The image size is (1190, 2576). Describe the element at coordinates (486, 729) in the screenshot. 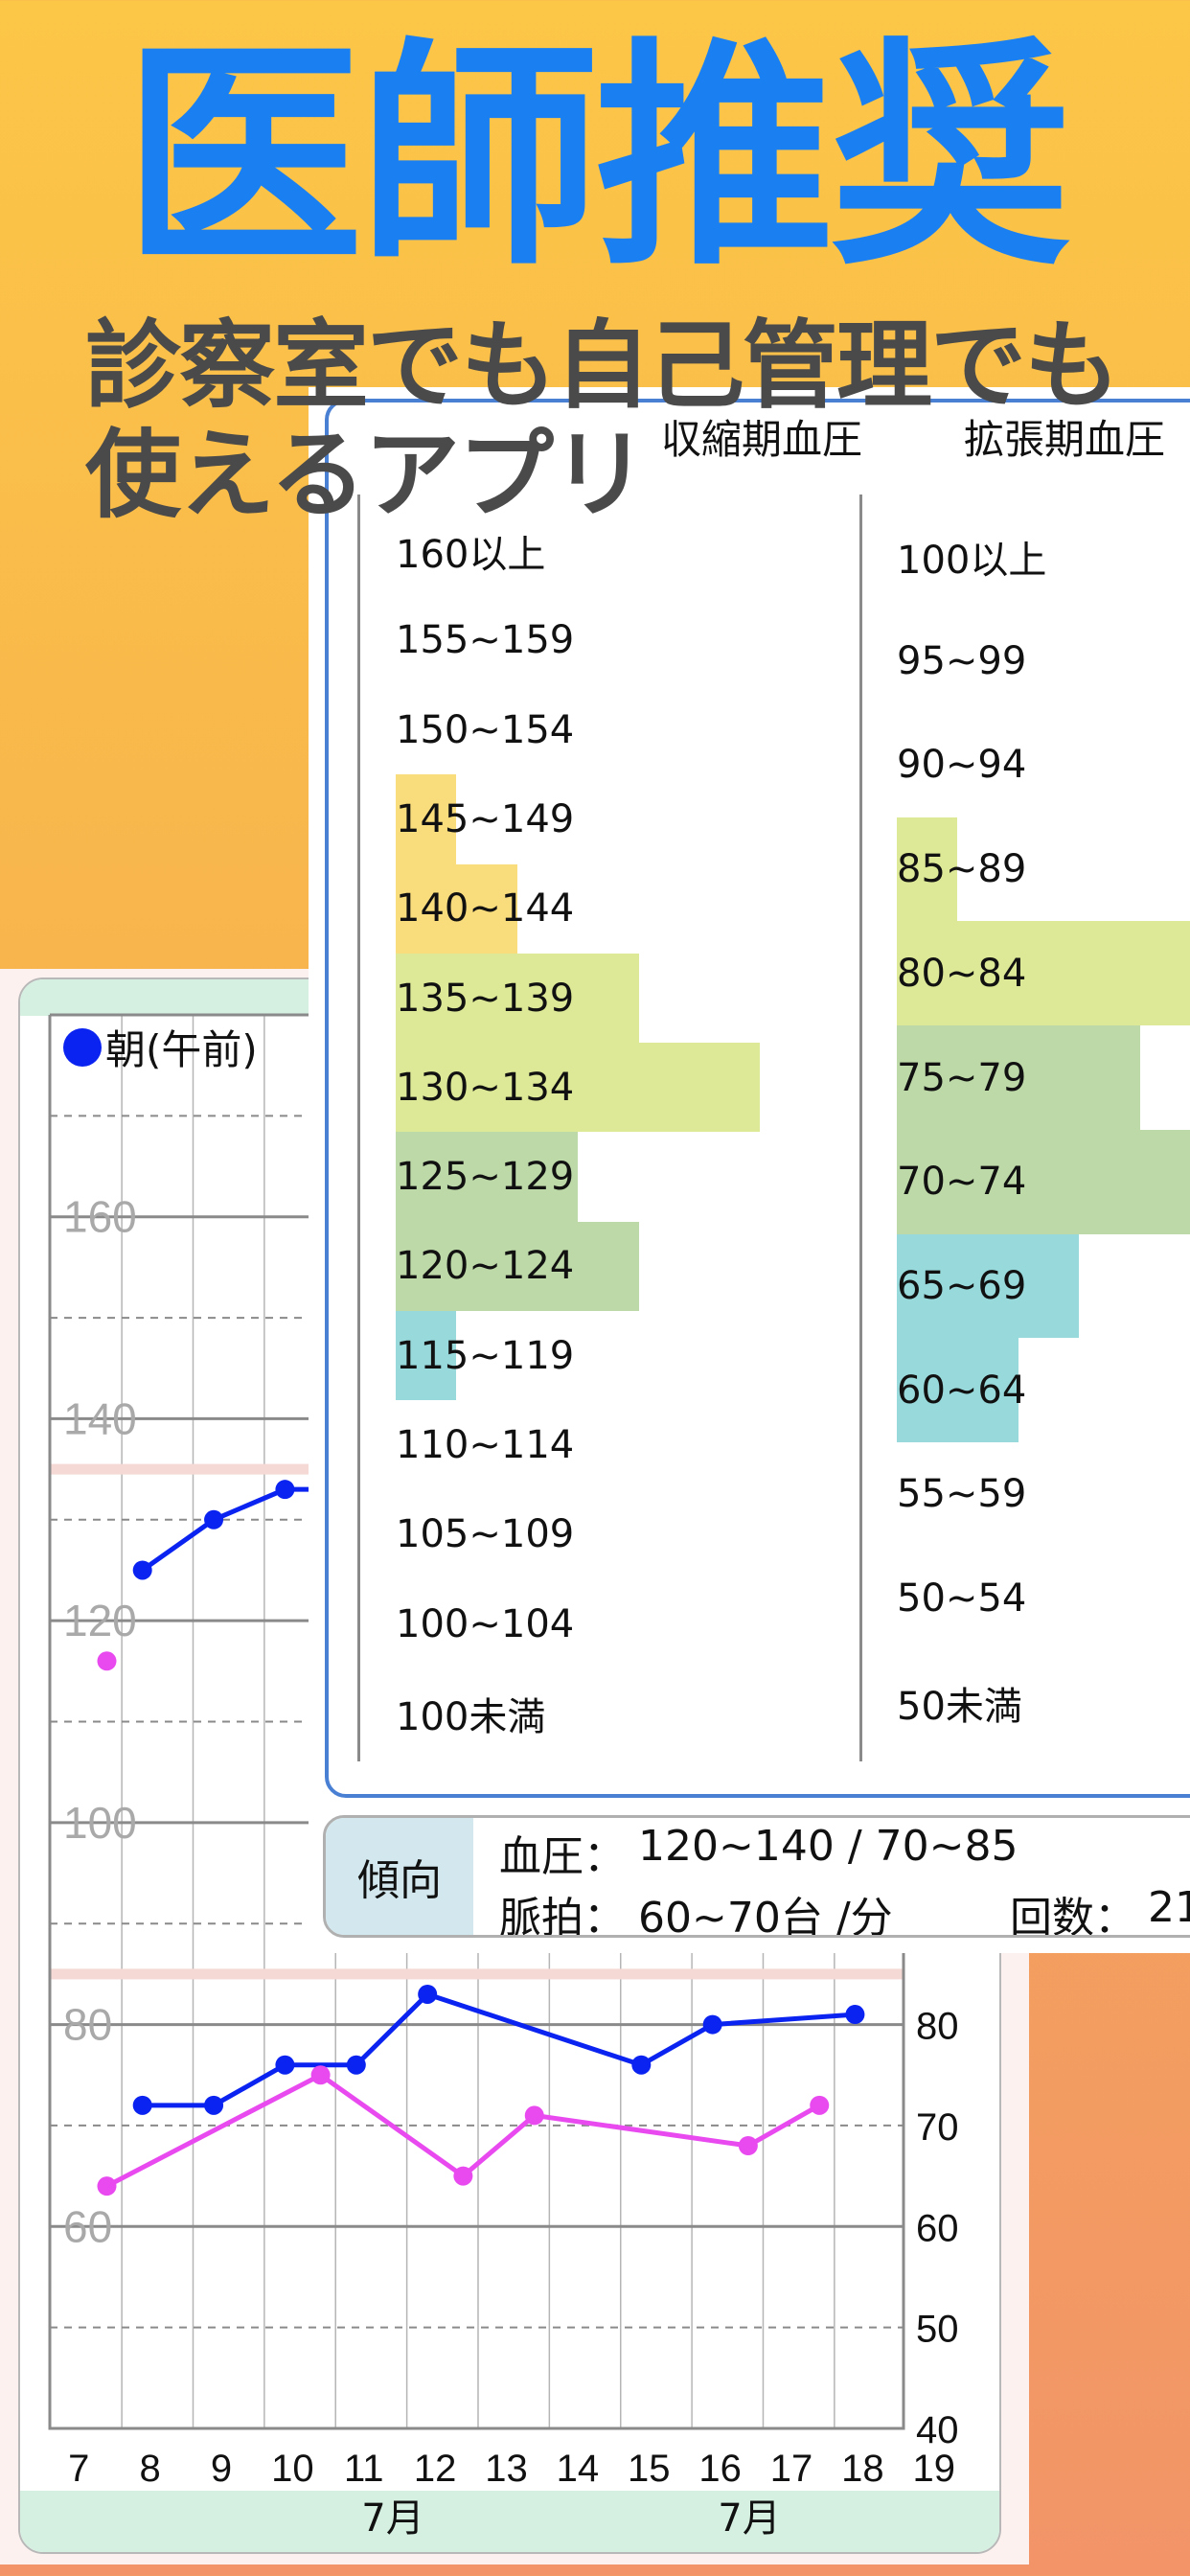

I see `histogram-row-label: 150~154` at that location.